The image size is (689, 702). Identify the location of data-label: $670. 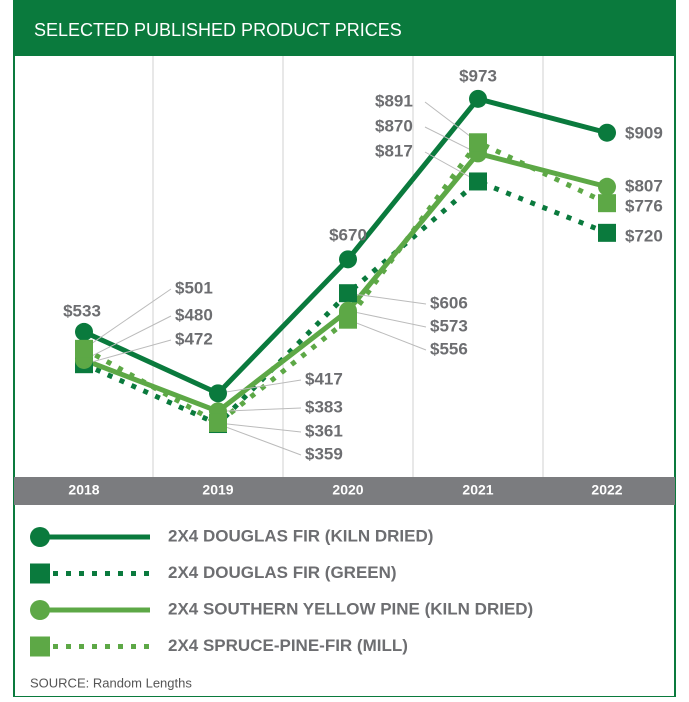
(348, 234).